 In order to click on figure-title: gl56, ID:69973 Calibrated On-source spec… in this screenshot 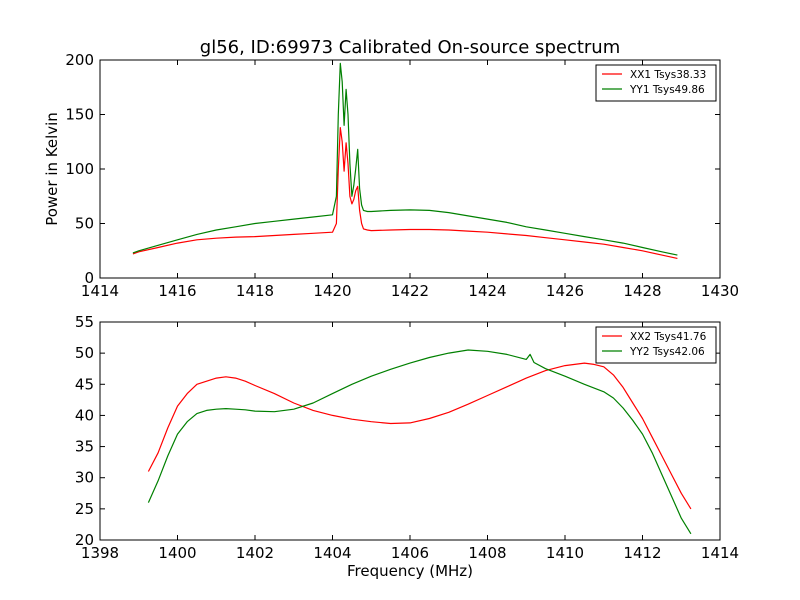, I will do `click(410, 47)`.